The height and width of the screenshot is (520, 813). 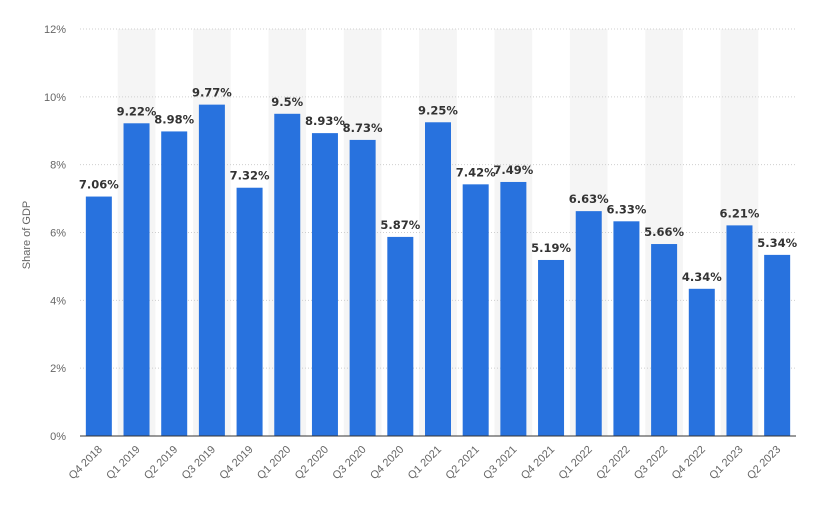 I want to click on data-label: 9.25%, so click(x=438, y=110).